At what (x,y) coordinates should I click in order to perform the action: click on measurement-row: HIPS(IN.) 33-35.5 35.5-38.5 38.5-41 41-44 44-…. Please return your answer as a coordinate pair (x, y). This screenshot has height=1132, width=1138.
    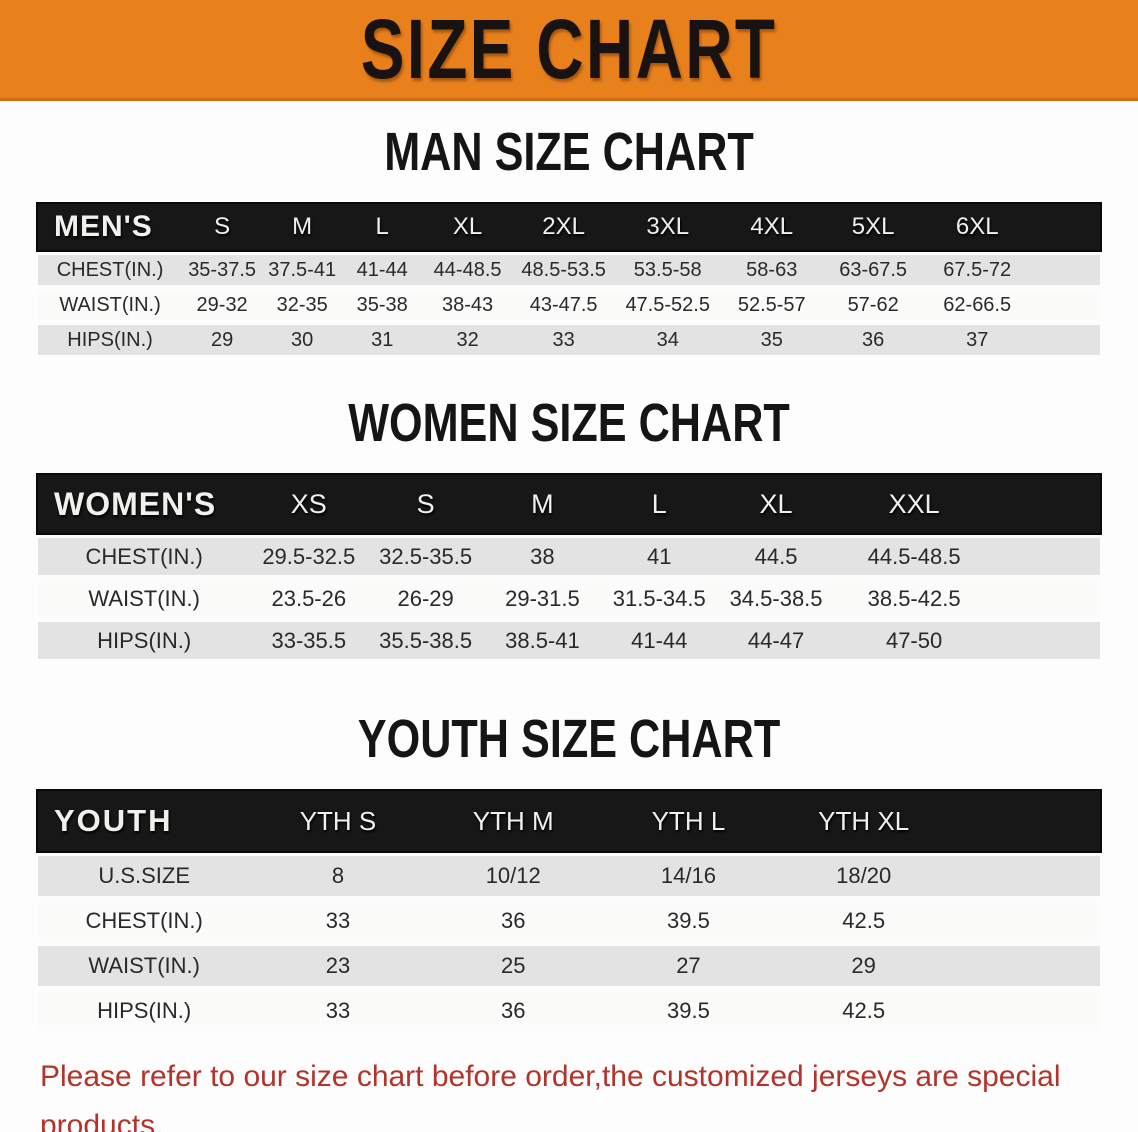
    Looking at the image, I should click on (569, 640).